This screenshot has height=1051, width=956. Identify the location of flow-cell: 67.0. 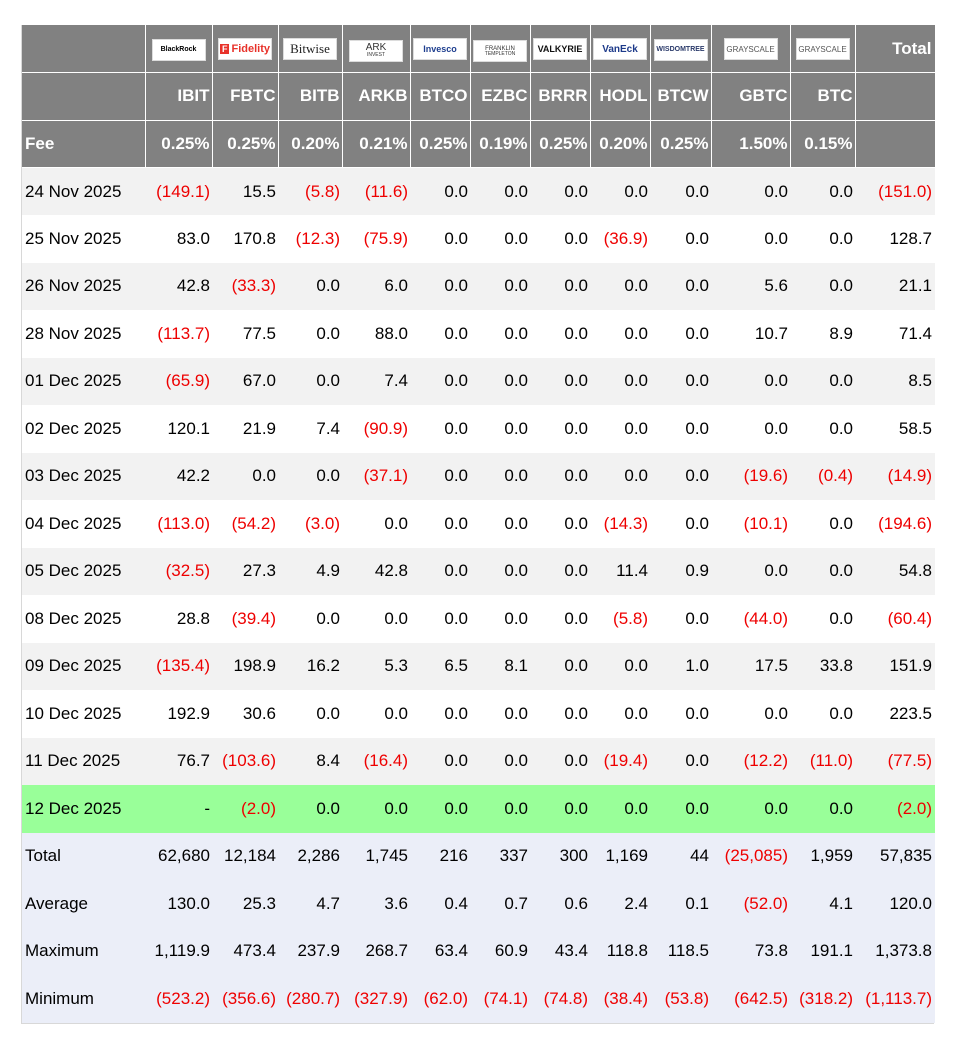
(245, 381).